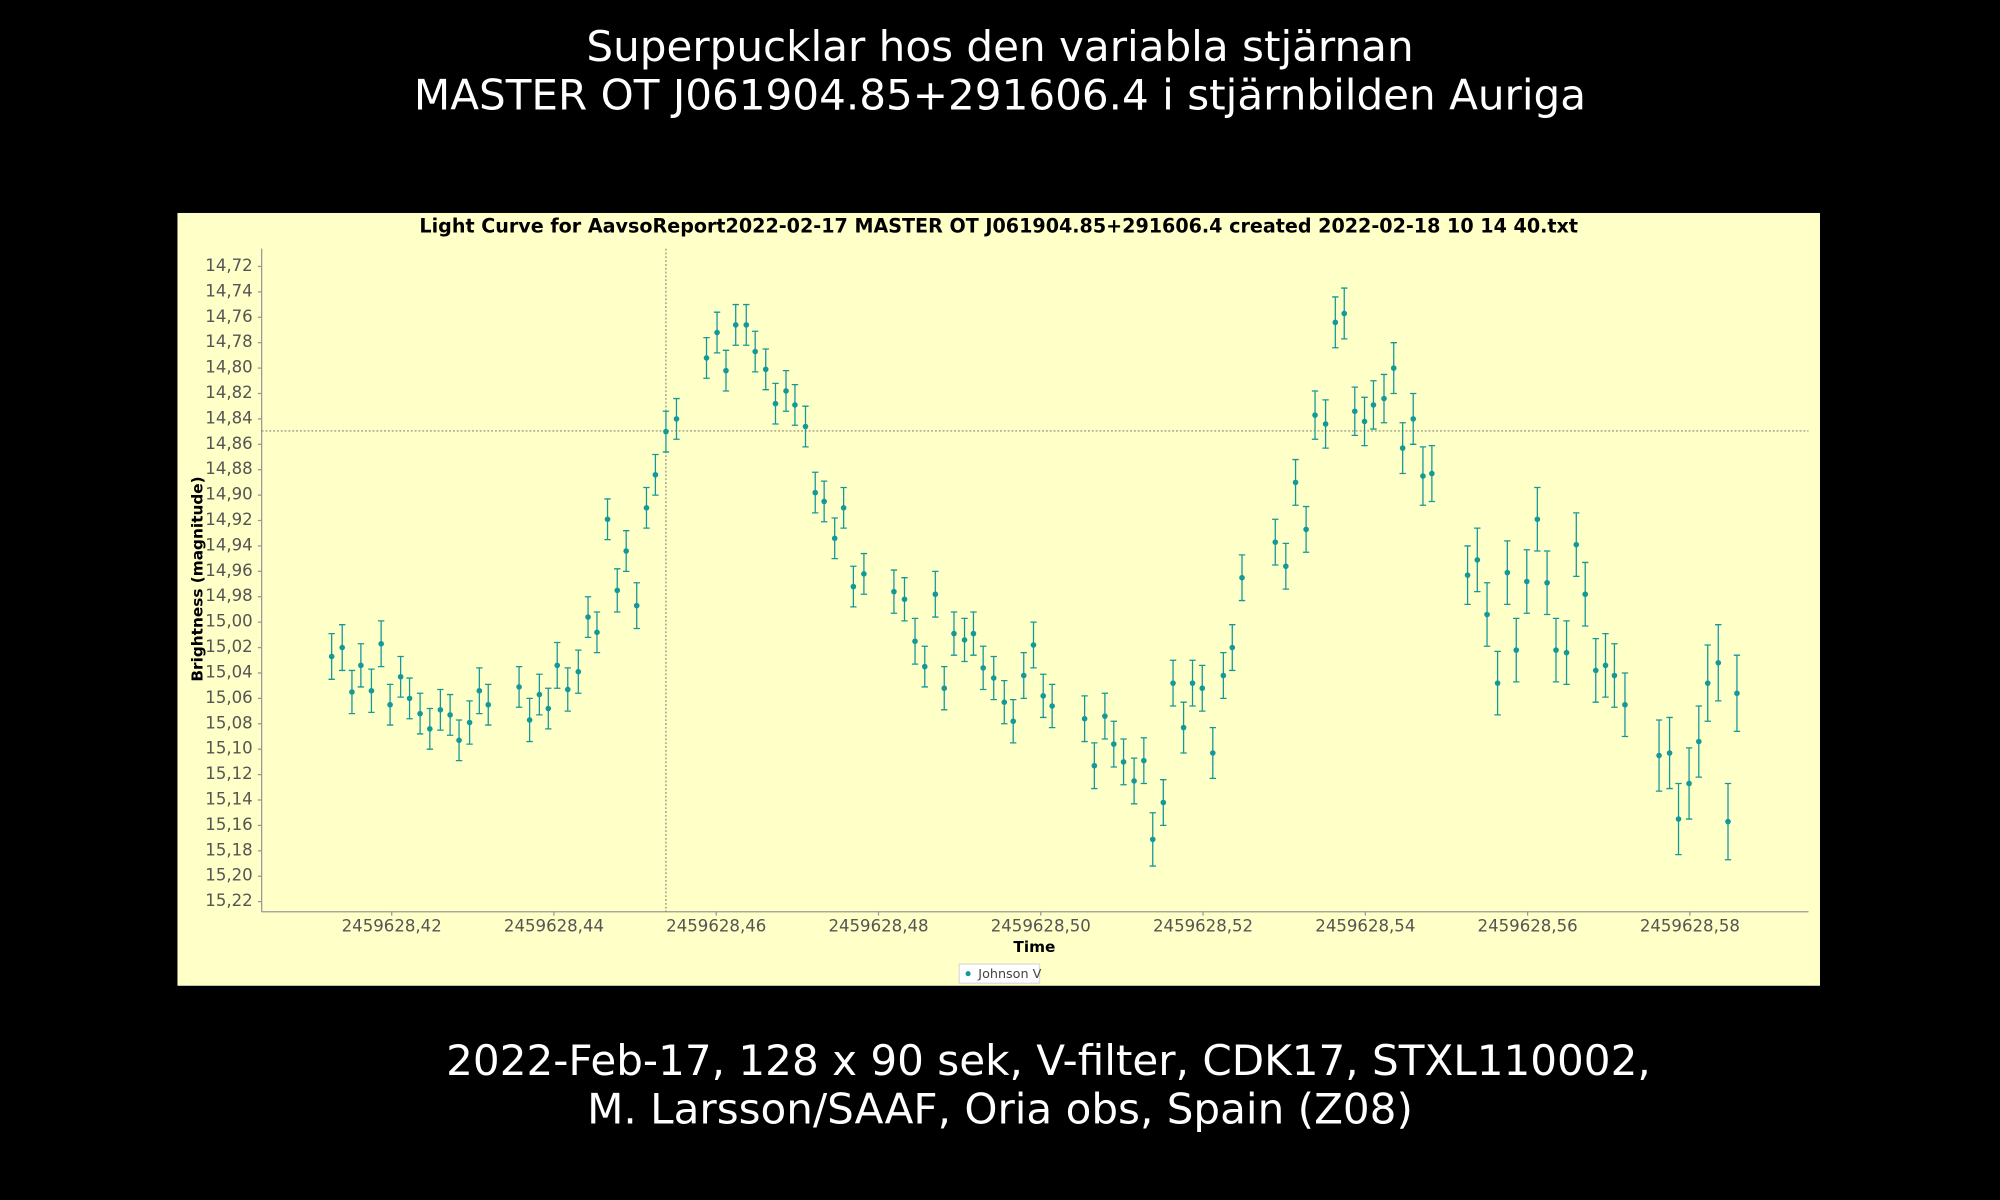 This screenshot has height=1200, width=2000. What do you see at coordinates (228, 367) in the screenshot?
I see `y-tick-label: 14,80` at bounding box center [228, 367].